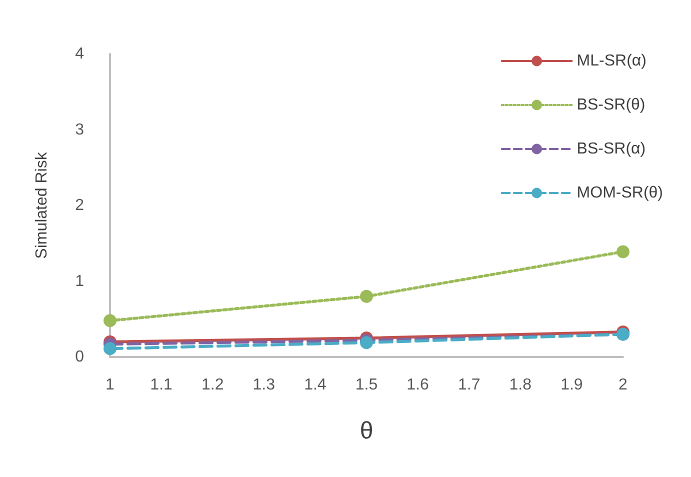 The width and height of the screenshot is (691, 477). I want to click on y-tick-label: 1, so click(79, 281).